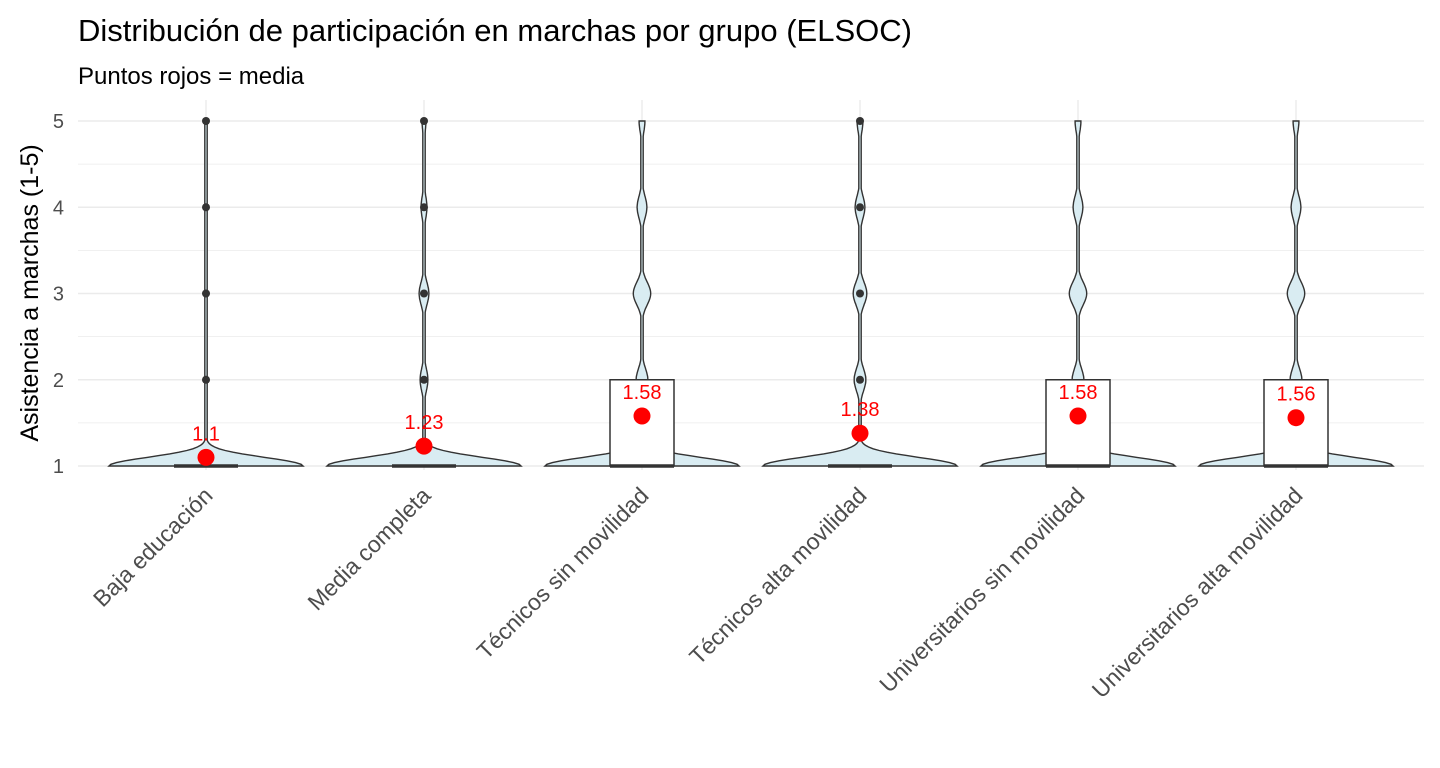 This screenshot has width=1440, height=768. Describe the element at coordinates (58, 381) in the screenshot. I see `y-tick-label: 2` at that location.